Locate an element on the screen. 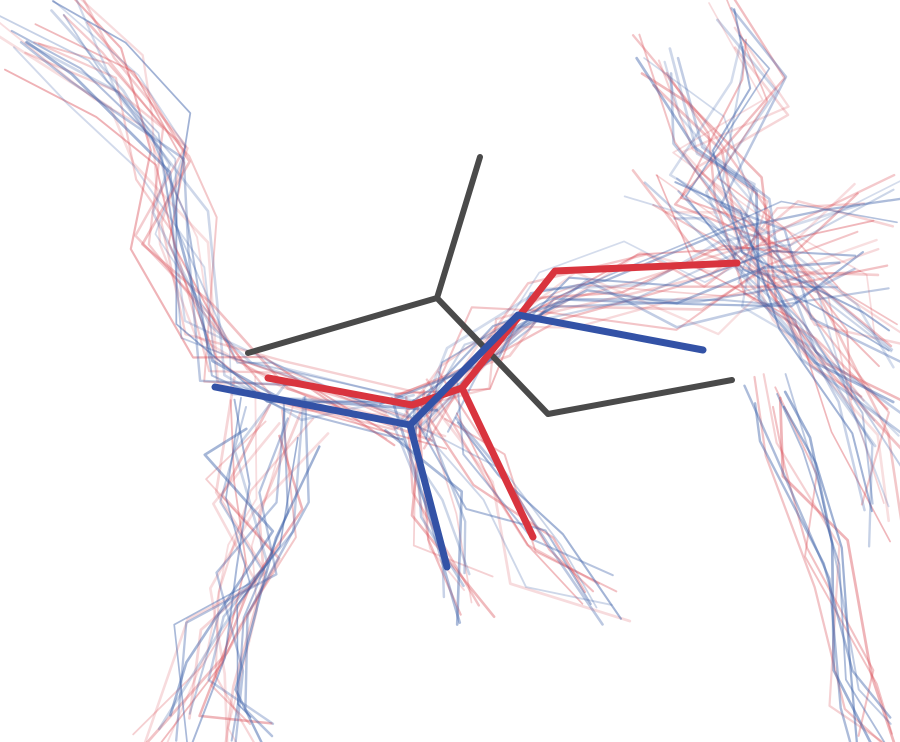 This screenshot has width=900, height=742. blue-branch is located at coordinates (428, 496).